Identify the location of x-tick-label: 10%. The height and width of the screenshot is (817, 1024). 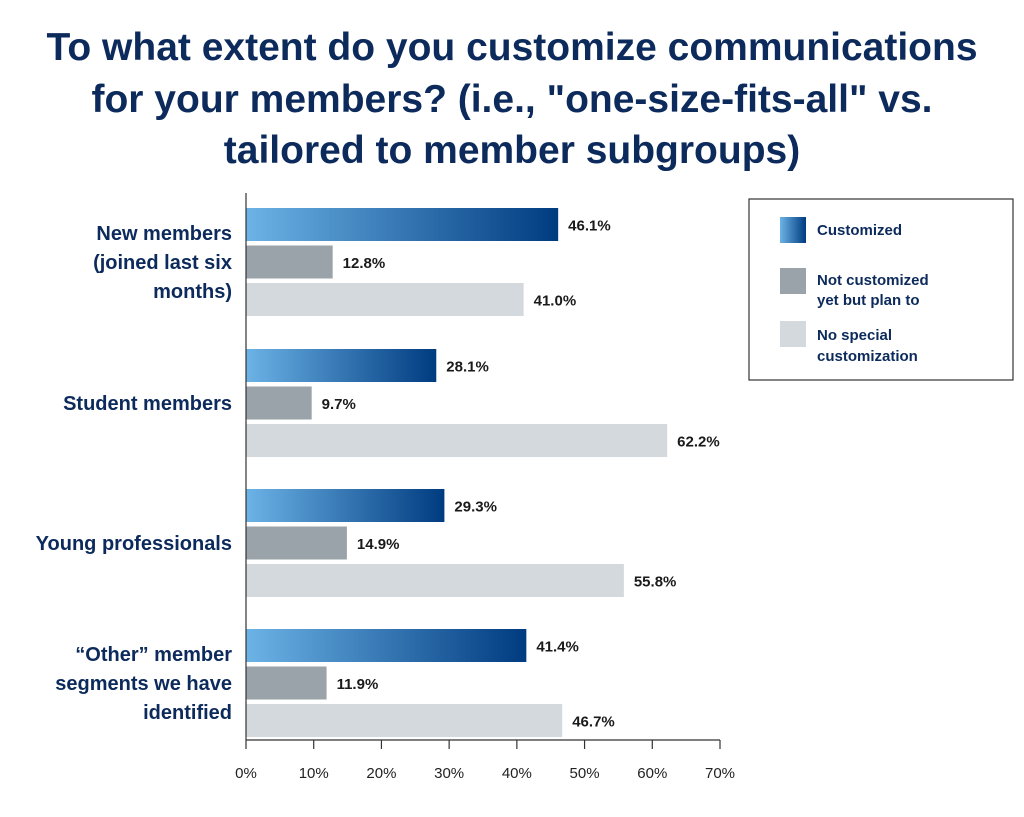
(314, 773).